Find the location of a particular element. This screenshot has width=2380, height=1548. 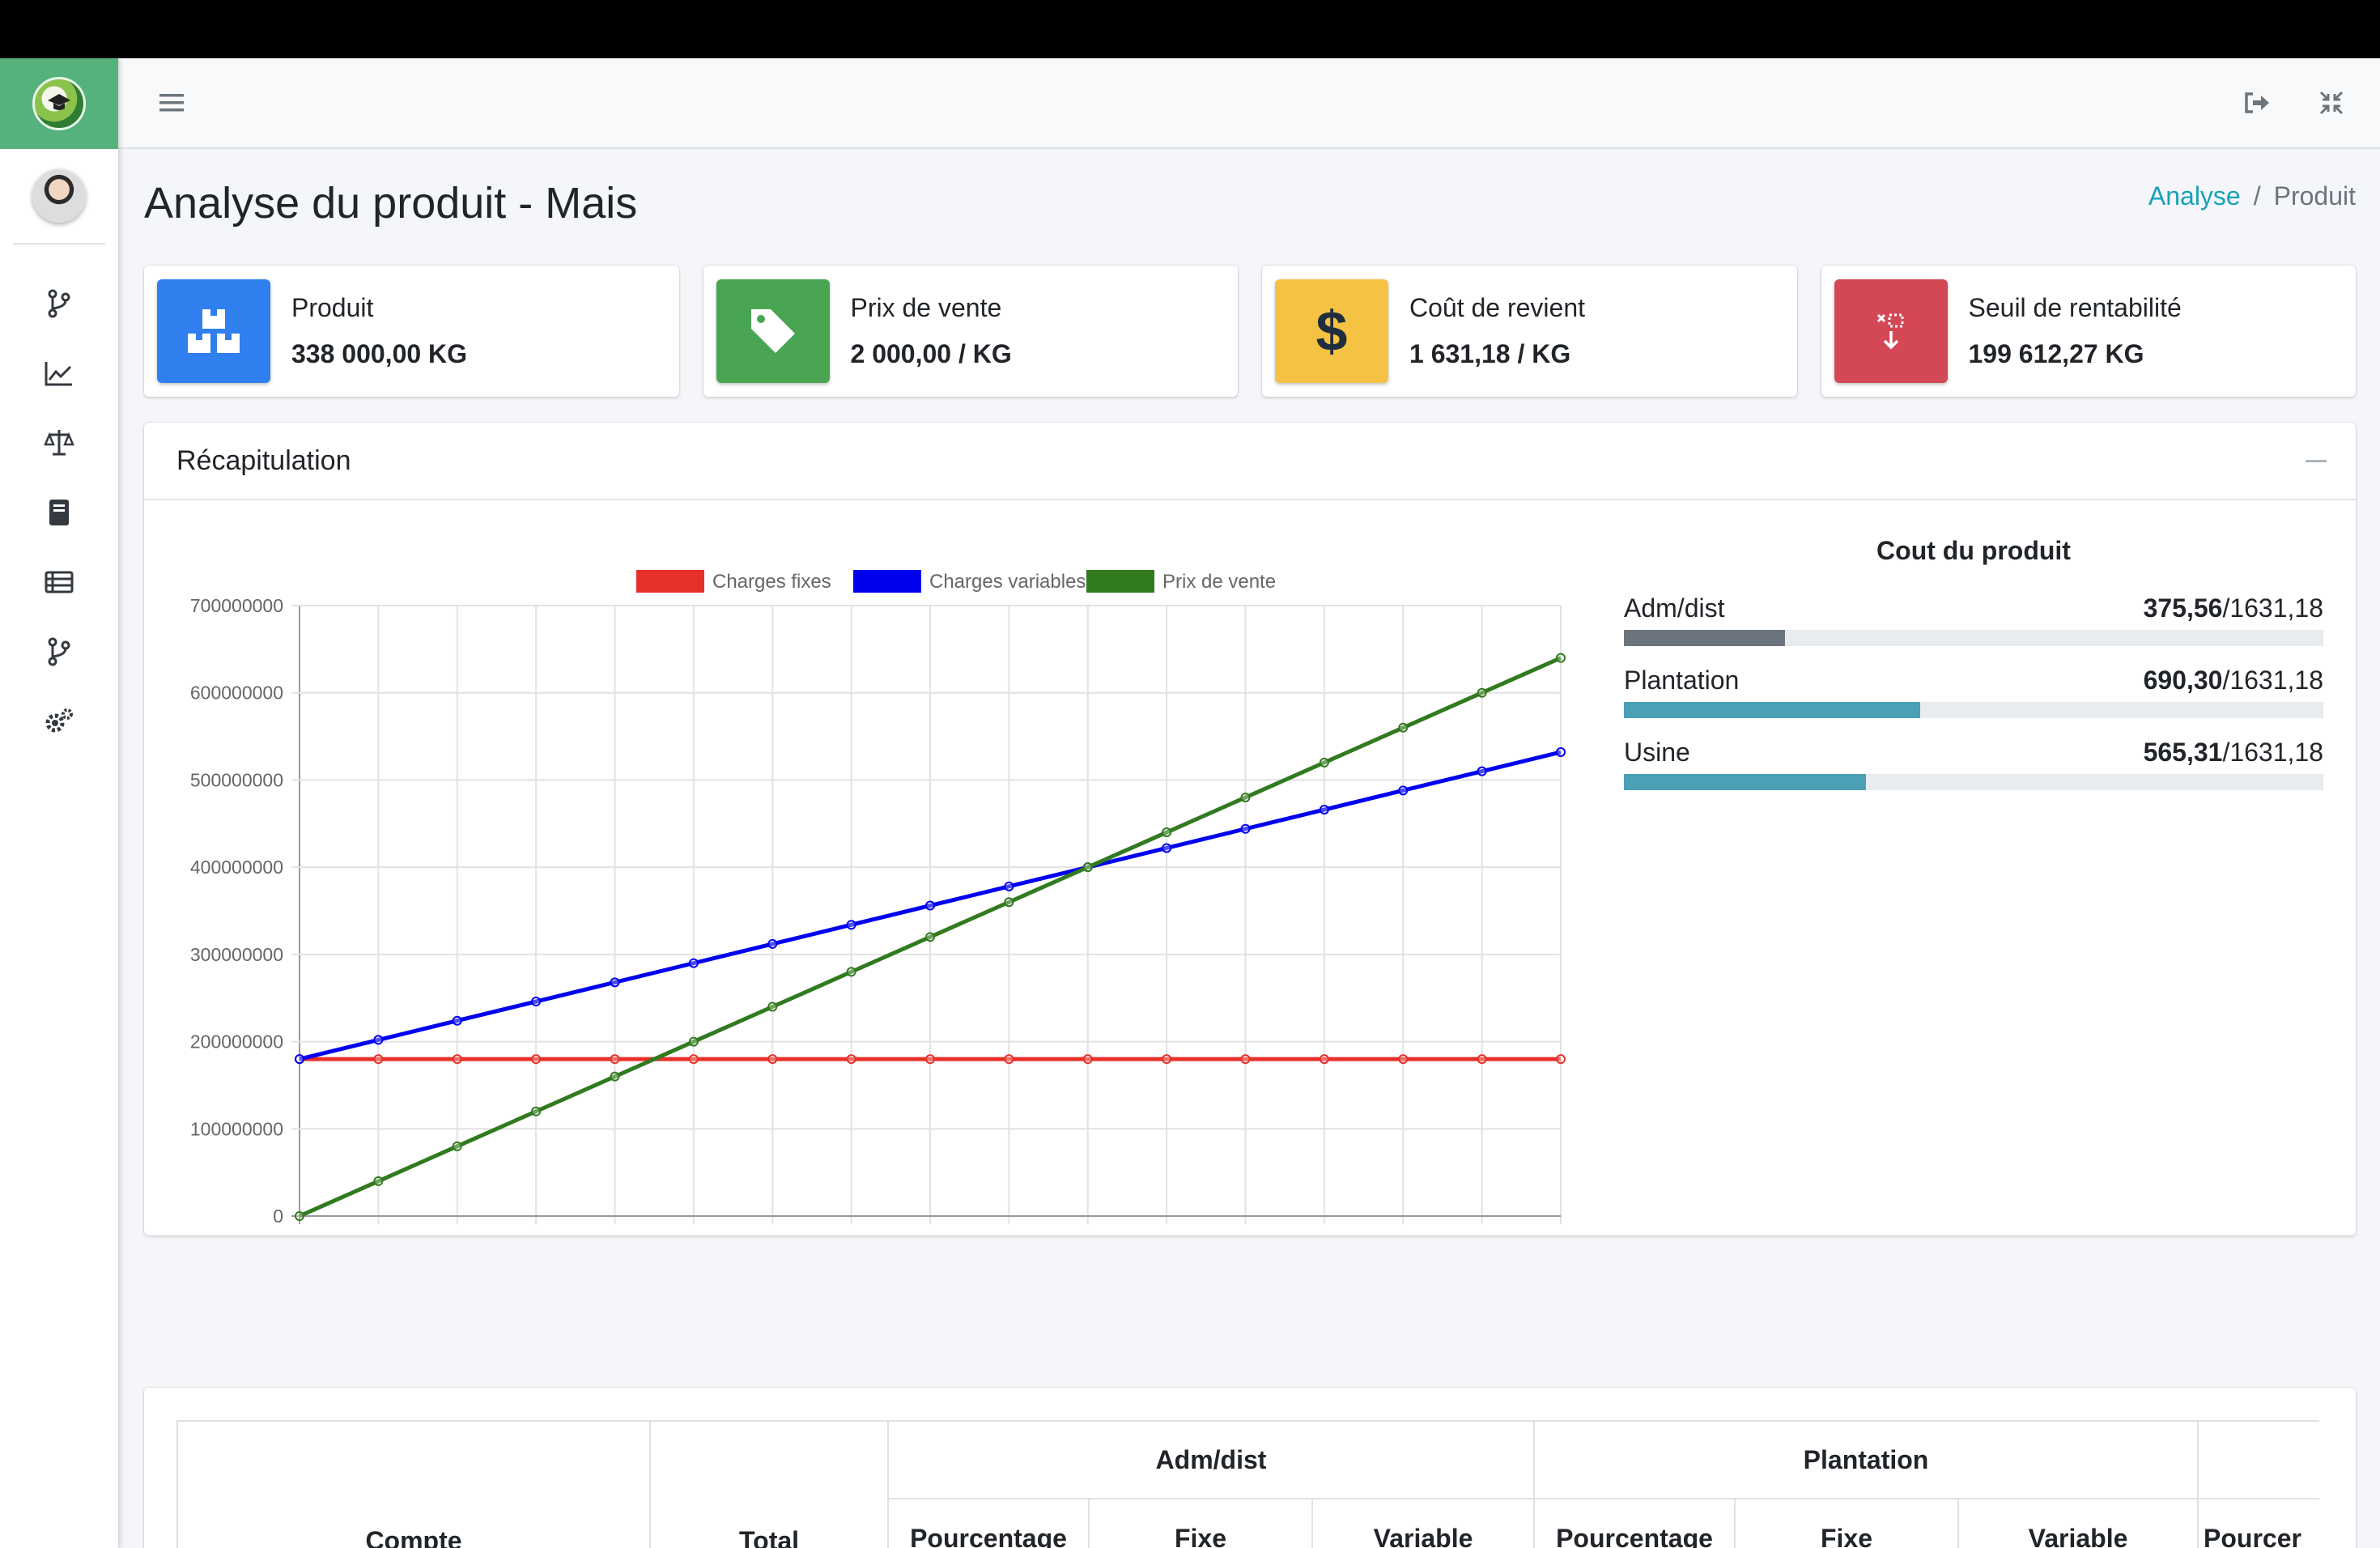

sidebar-item-chart is located at coordinates (59, 373).